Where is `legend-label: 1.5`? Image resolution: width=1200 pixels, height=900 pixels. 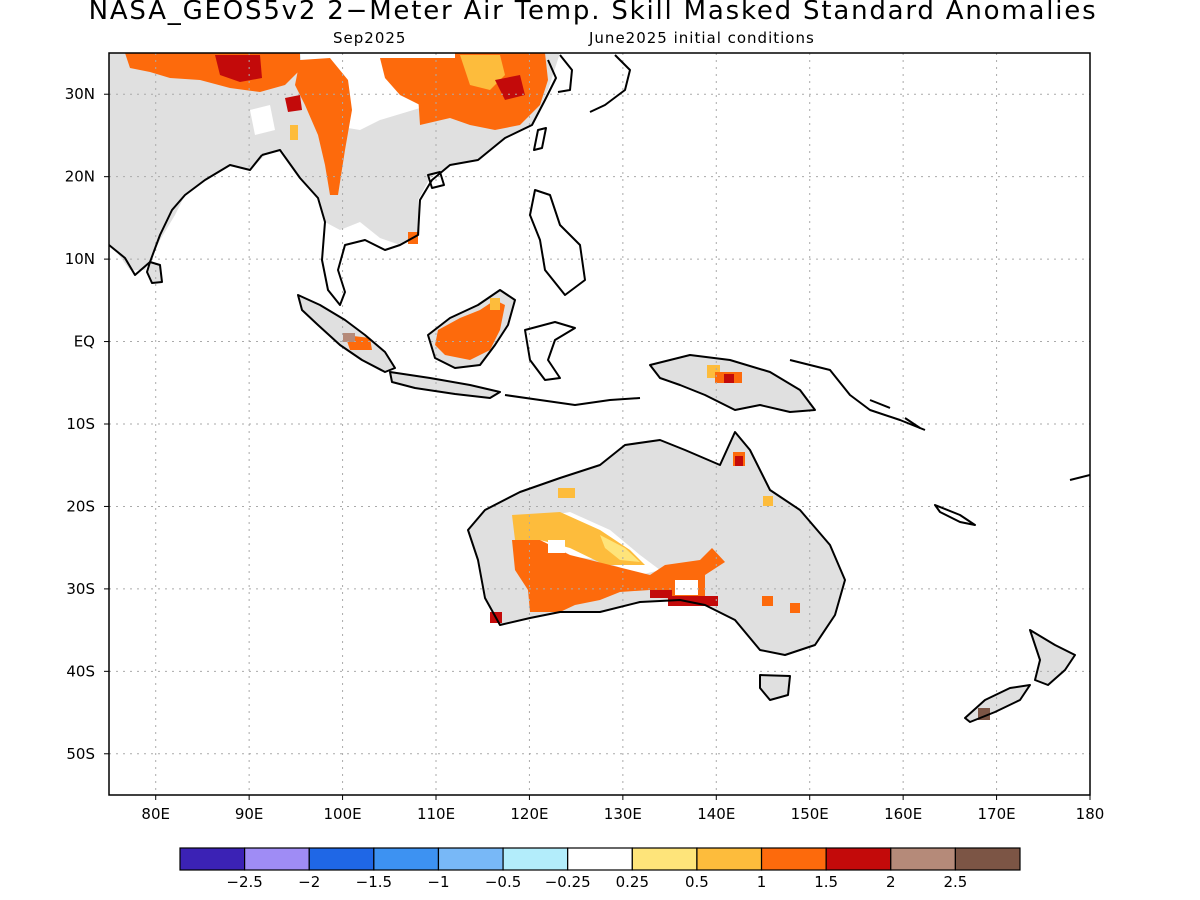 legend-label: 1.5 is located at coordinates (826, 882).